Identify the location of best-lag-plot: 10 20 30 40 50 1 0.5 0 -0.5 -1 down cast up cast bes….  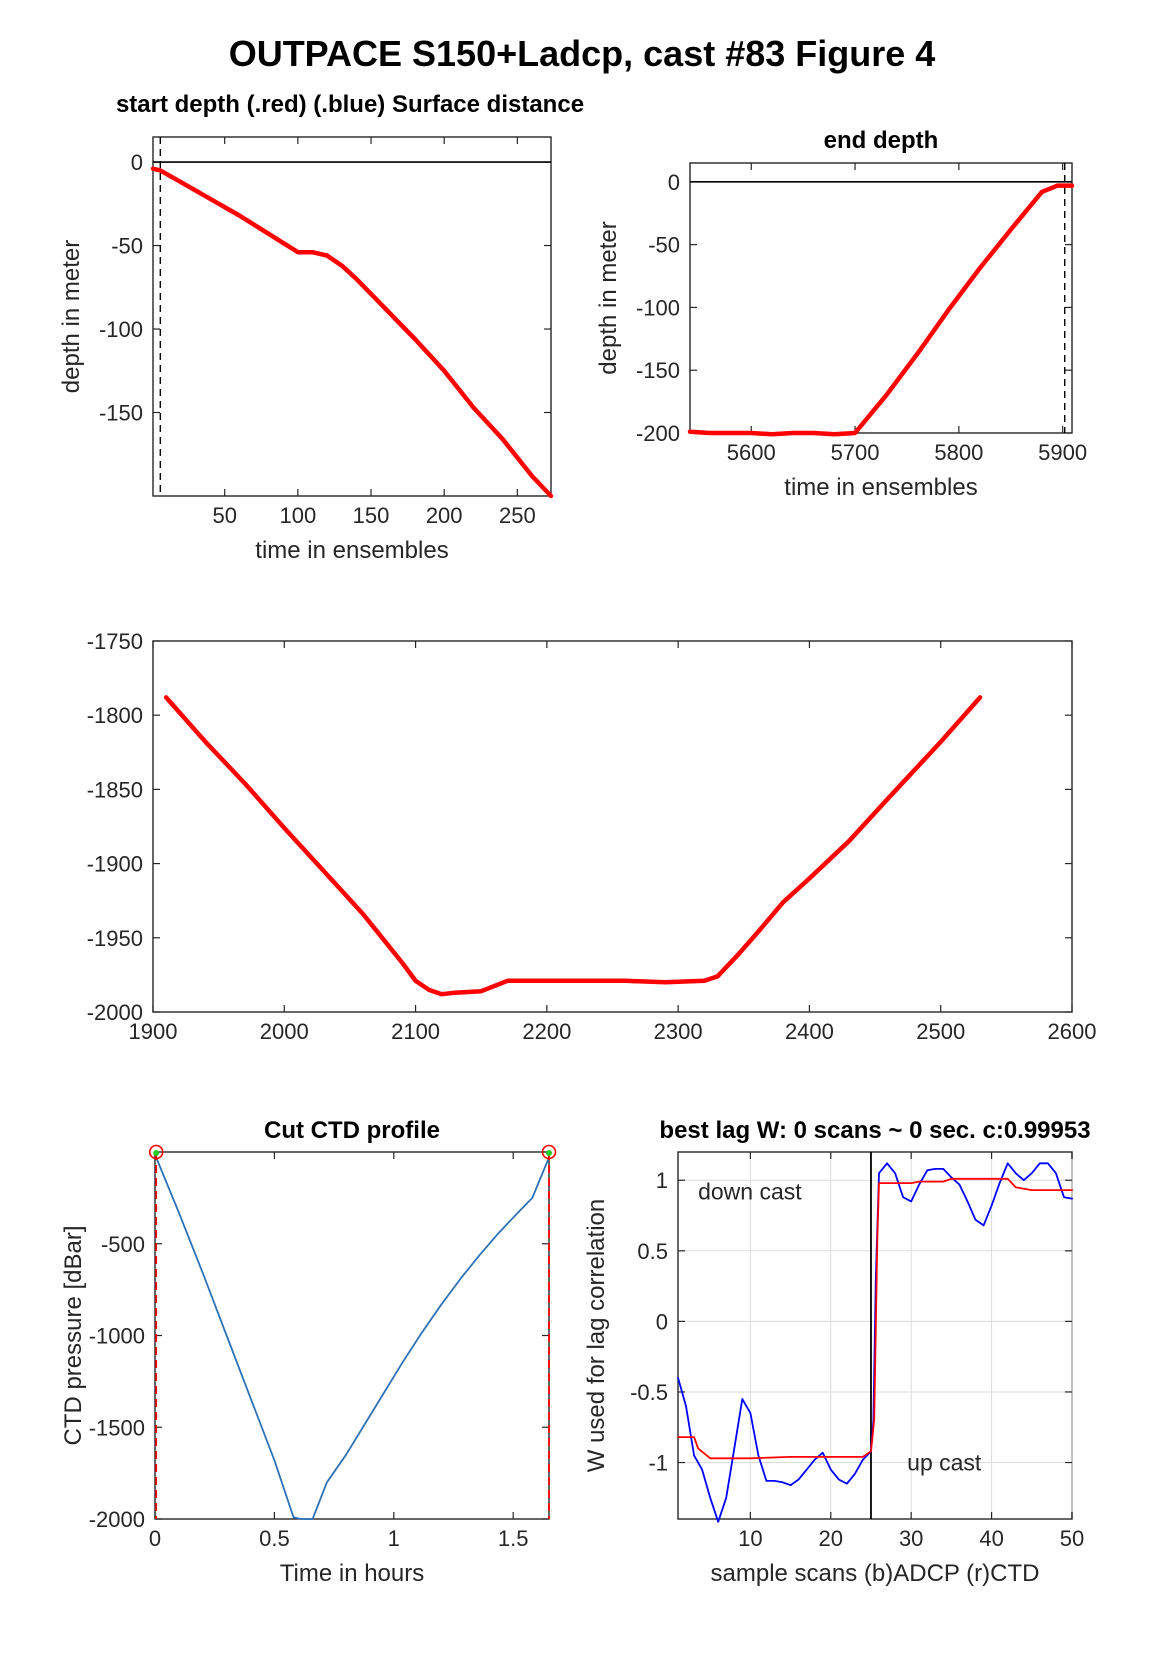
(837, 1352).